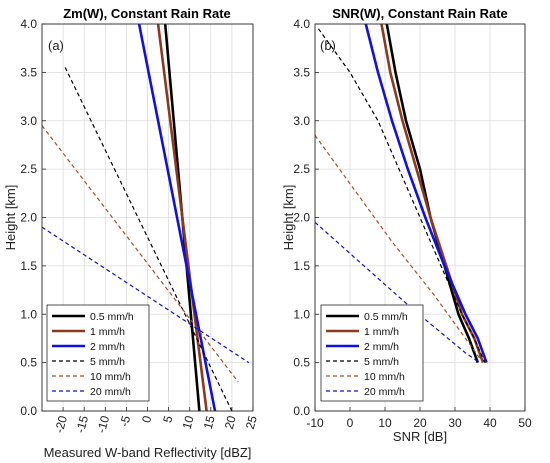  What do you see at coordinates (125, 421) in the screenshot?
I see `x-tick-label: -5` at bounding box center [125, 421].